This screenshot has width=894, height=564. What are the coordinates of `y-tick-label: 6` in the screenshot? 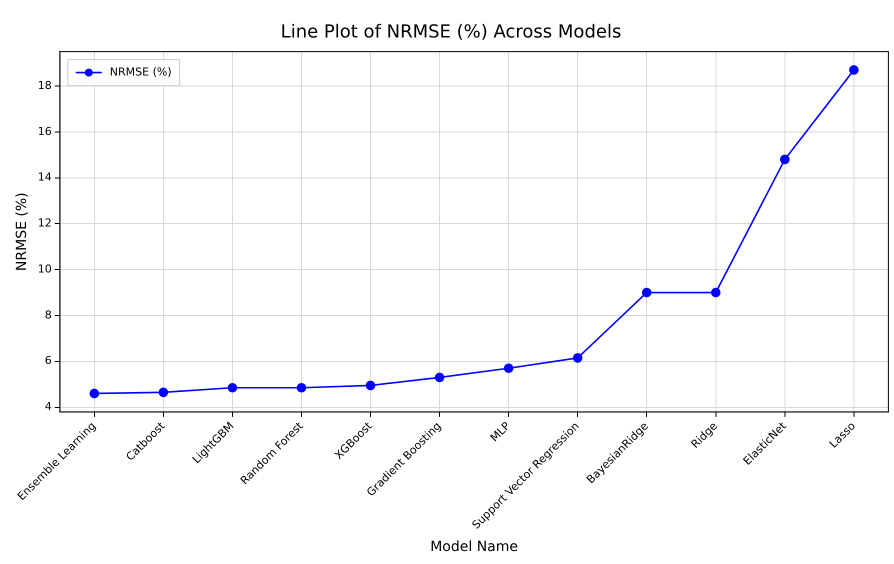 It's located at (48, 361).